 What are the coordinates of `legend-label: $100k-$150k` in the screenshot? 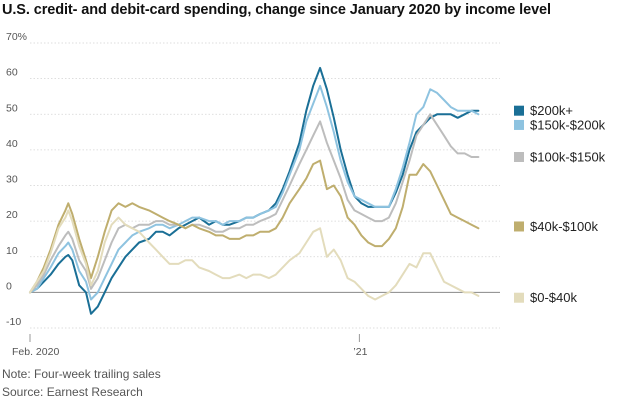 It's located at (568, 157).